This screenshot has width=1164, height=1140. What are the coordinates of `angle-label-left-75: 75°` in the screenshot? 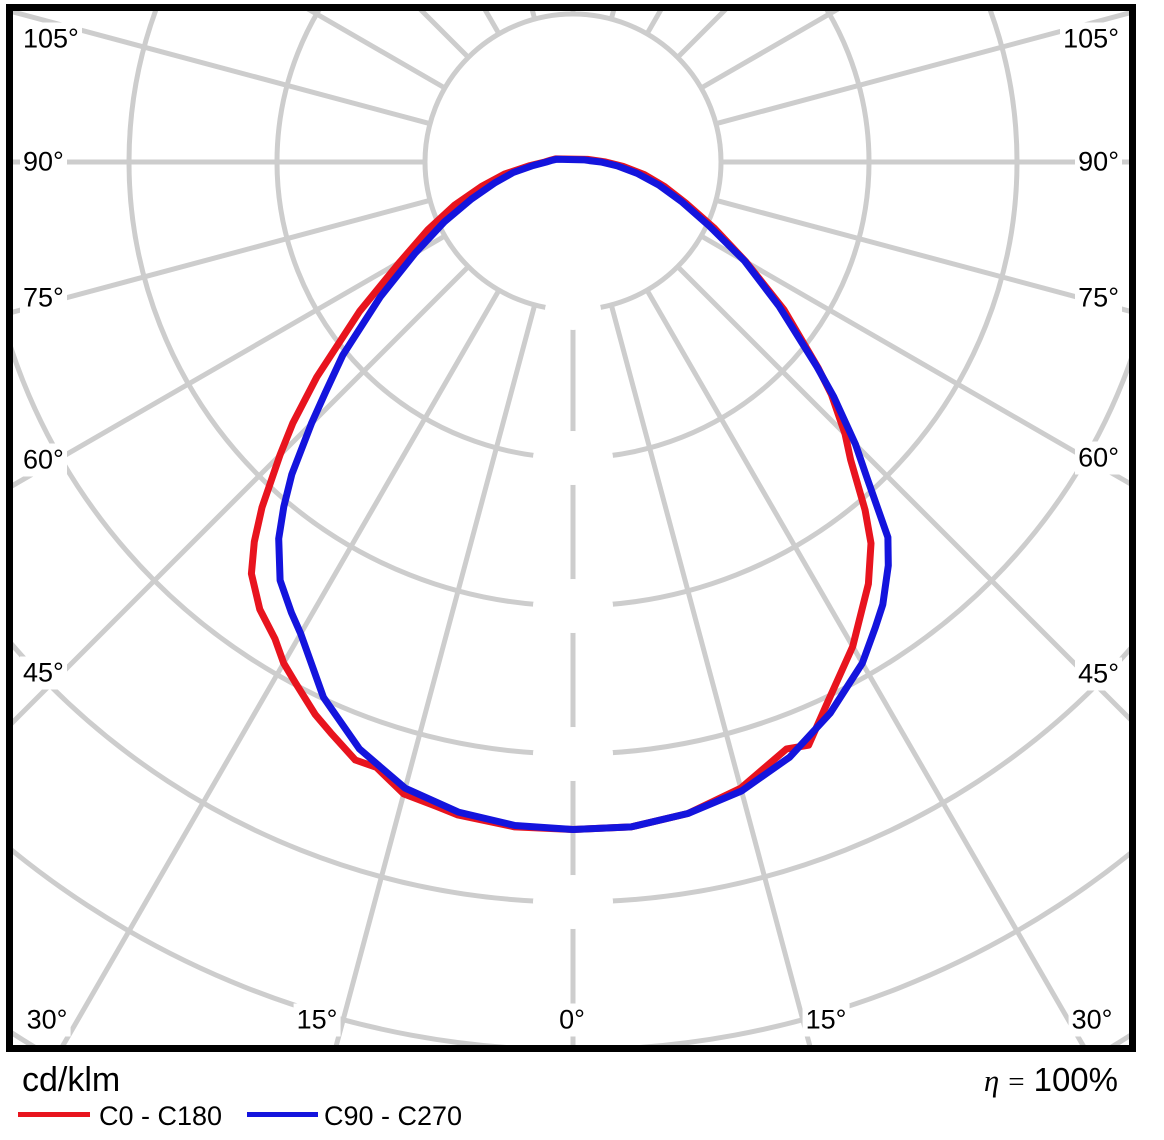 It's located at (43, 298).